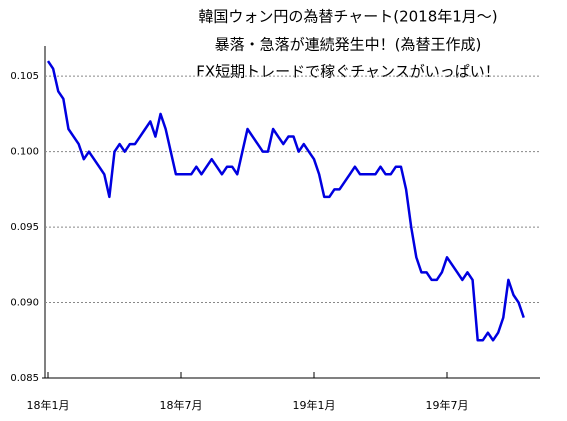  Describe the element at coordinates (347, 17) in the screenshot. I see `chart-title: 韓国ウォン円の為替チャート(2018年1月～)` at that location.